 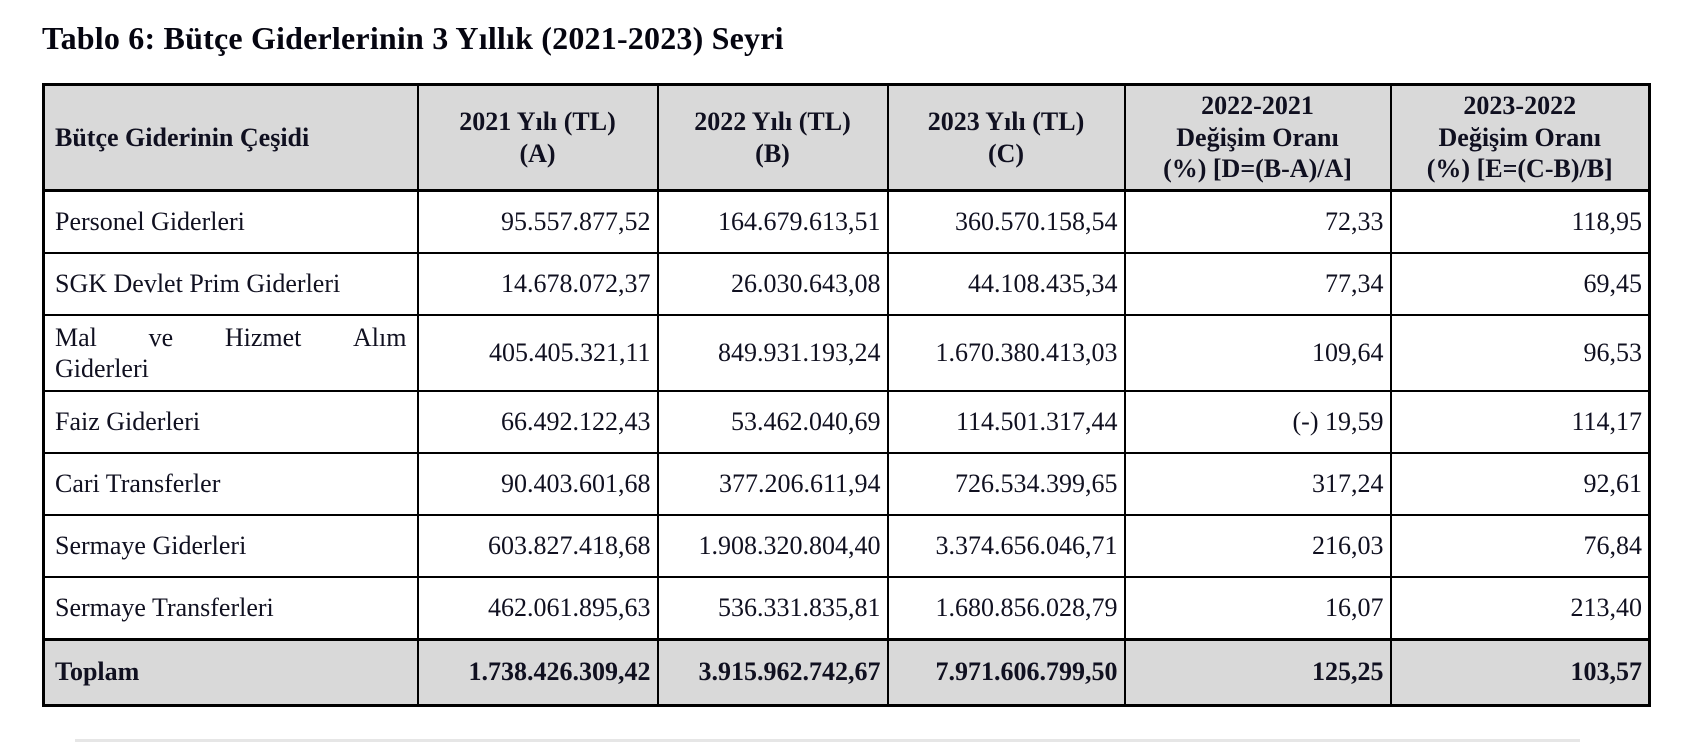 What do you see at coordinates (1257, 422) in the screenshot?
I see `value-cell-change-2022-2021: (-) 19,59` at bounding box center [1257, 422].